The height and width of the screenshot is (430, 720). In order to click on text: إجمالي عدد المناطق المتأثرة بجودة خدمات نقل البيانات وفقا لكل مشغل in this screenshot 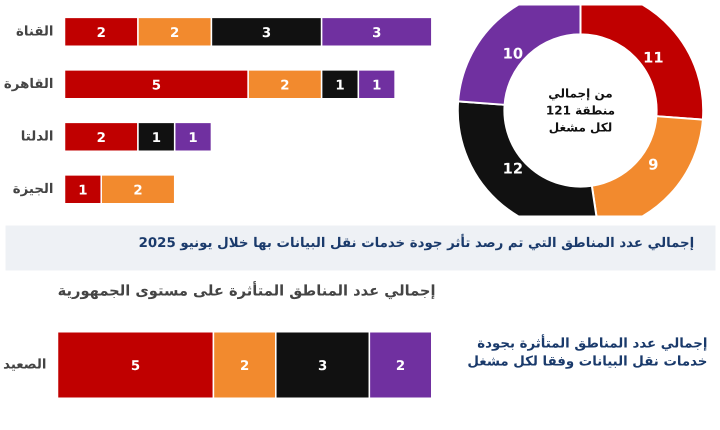, I will do `click(587, 351)`.